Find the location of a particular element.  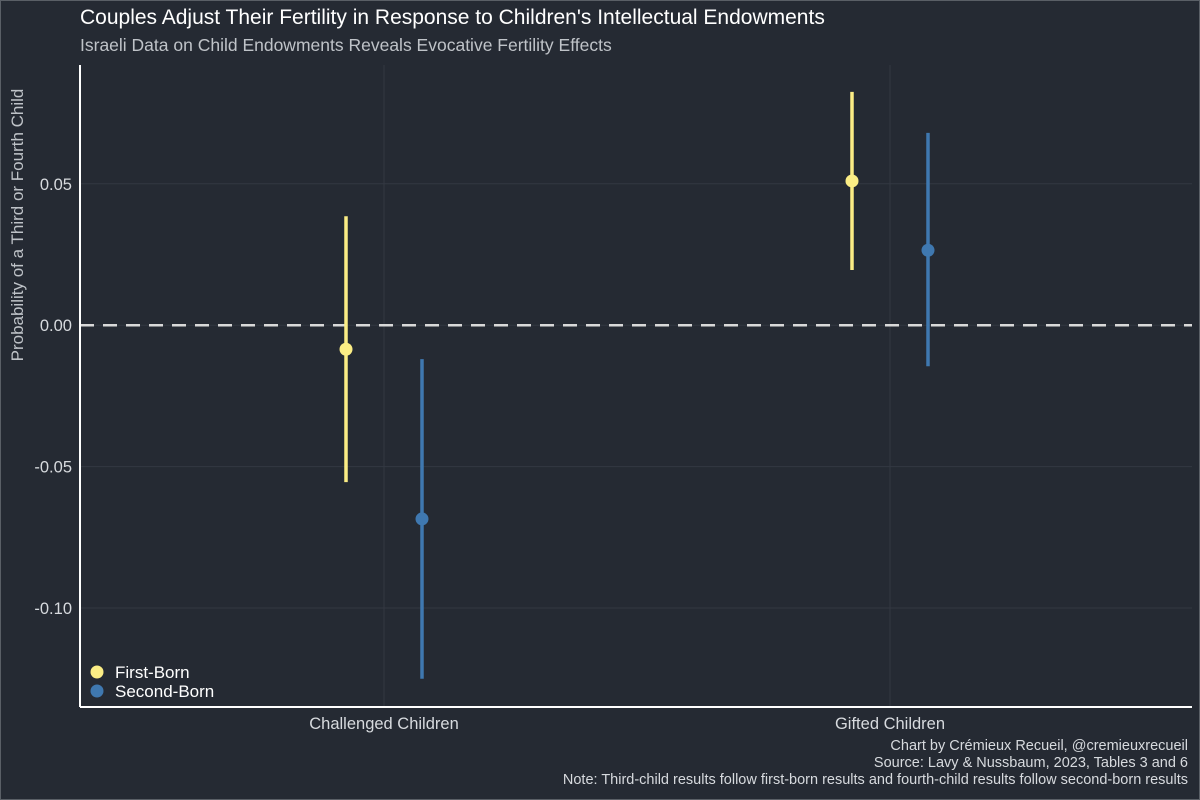

x-tick-label: Gifted Children is located at coordinates (890, 724).